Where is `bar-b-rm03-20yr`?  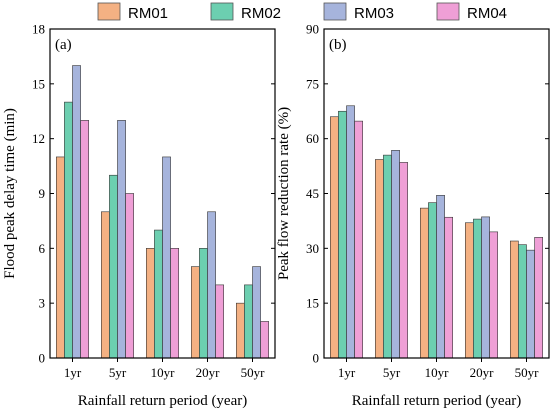
bar-b-rm03-20yr is located at coordinates (485, 287).